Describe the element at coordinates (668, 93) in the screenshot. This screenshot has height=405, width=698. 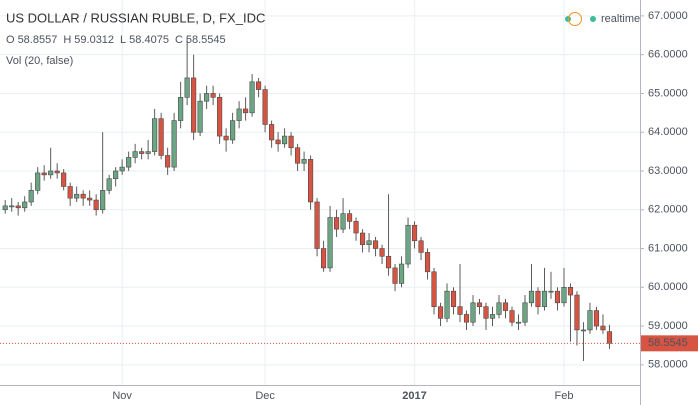
I see `y-tick-label: 65.0000` at that location.